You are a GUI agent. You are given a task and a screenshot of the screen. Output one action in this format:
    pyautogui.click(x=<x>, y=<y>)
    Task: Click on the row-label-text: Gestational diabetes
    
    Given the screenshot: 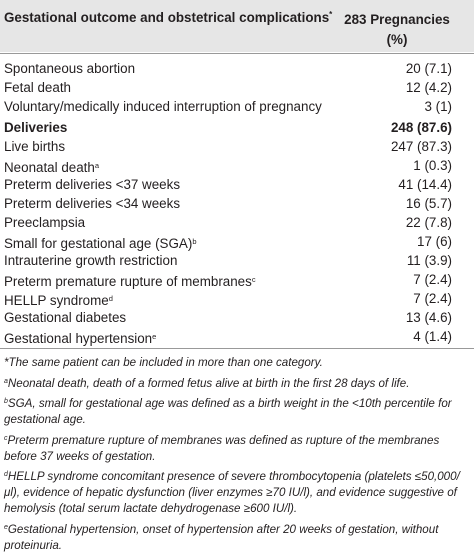 What is the action you would take?
    pyautogui.click(x=65, y=317)
    